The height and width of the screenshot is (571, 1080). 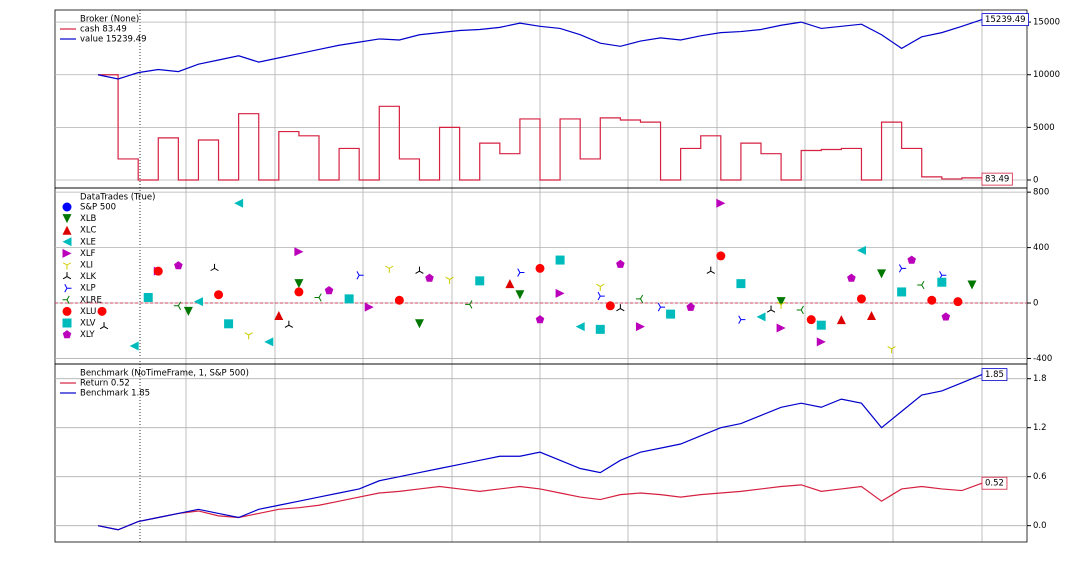 I want to click on legend-label: S&P 500, so click(x=98, y=208).